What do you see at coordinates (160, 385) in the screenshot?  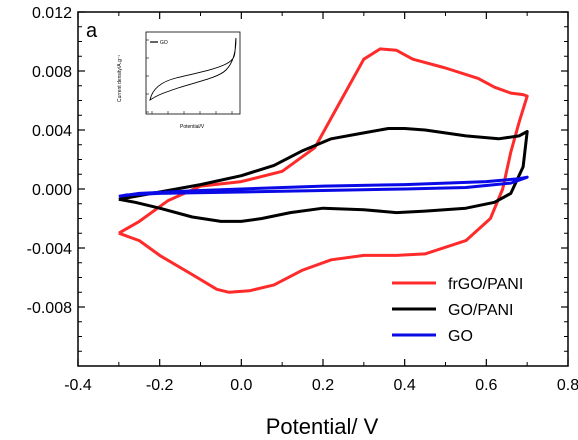 I see `x-tick-label: -0.2` at bounding box center [160, 385].